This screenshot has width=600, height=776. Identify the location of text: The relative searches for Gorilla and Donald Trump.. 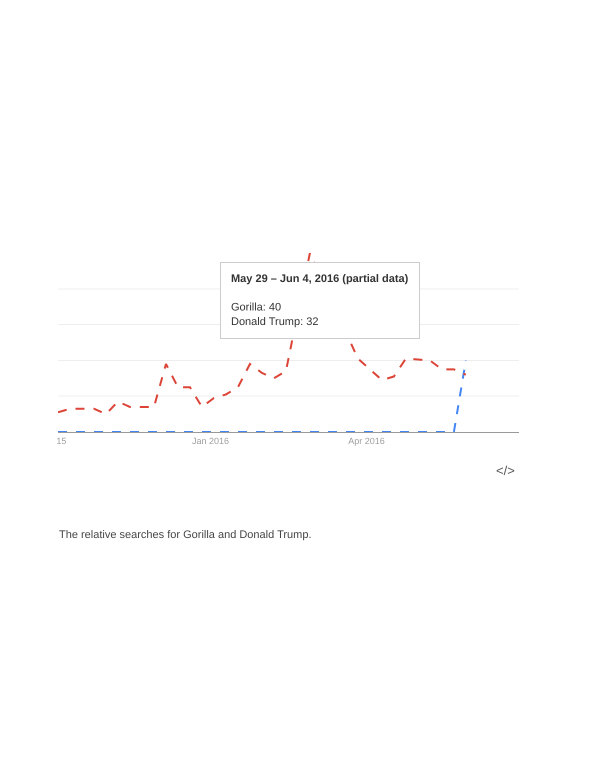
(185, 535).